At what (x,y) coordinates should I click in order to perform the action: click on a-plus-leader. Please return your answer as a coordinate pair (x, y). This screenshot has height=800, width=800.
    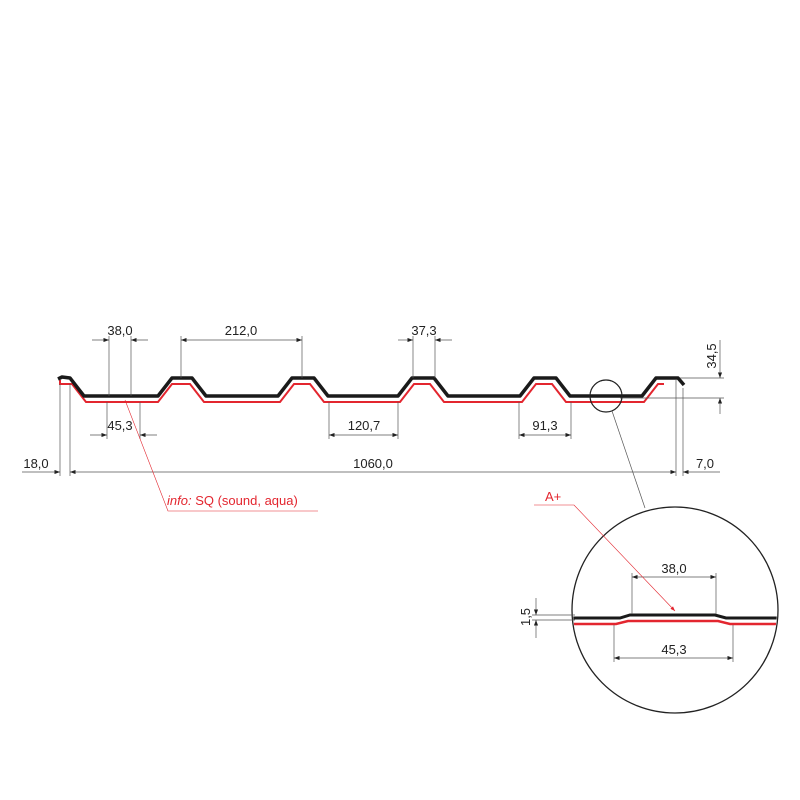
    Looking at the image, I should click on (605, 558).